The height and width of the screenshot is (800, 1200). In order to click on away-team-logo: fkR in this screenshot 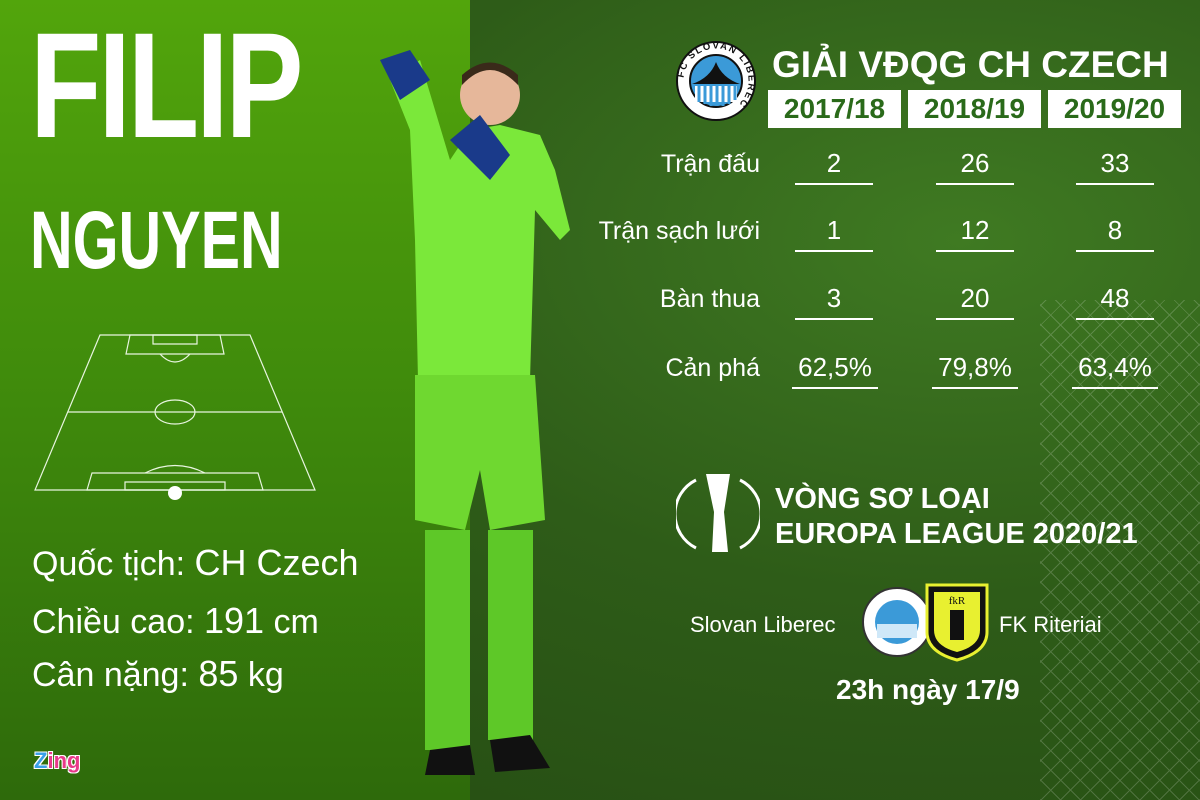, I will do `click(957, 622)`.